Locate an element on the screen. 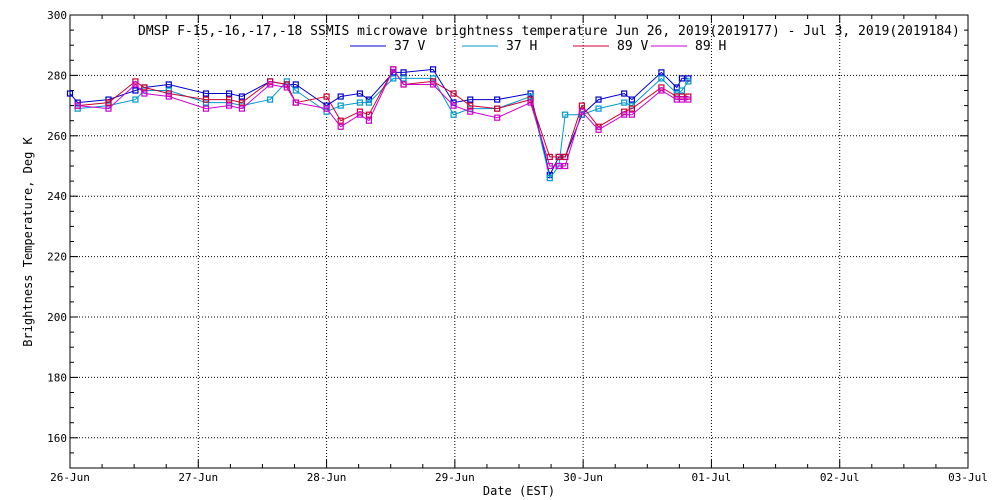 The height and width of the screenshot is (500, 1000). y-tick-label: 300 is located at coordinates (57, 15).